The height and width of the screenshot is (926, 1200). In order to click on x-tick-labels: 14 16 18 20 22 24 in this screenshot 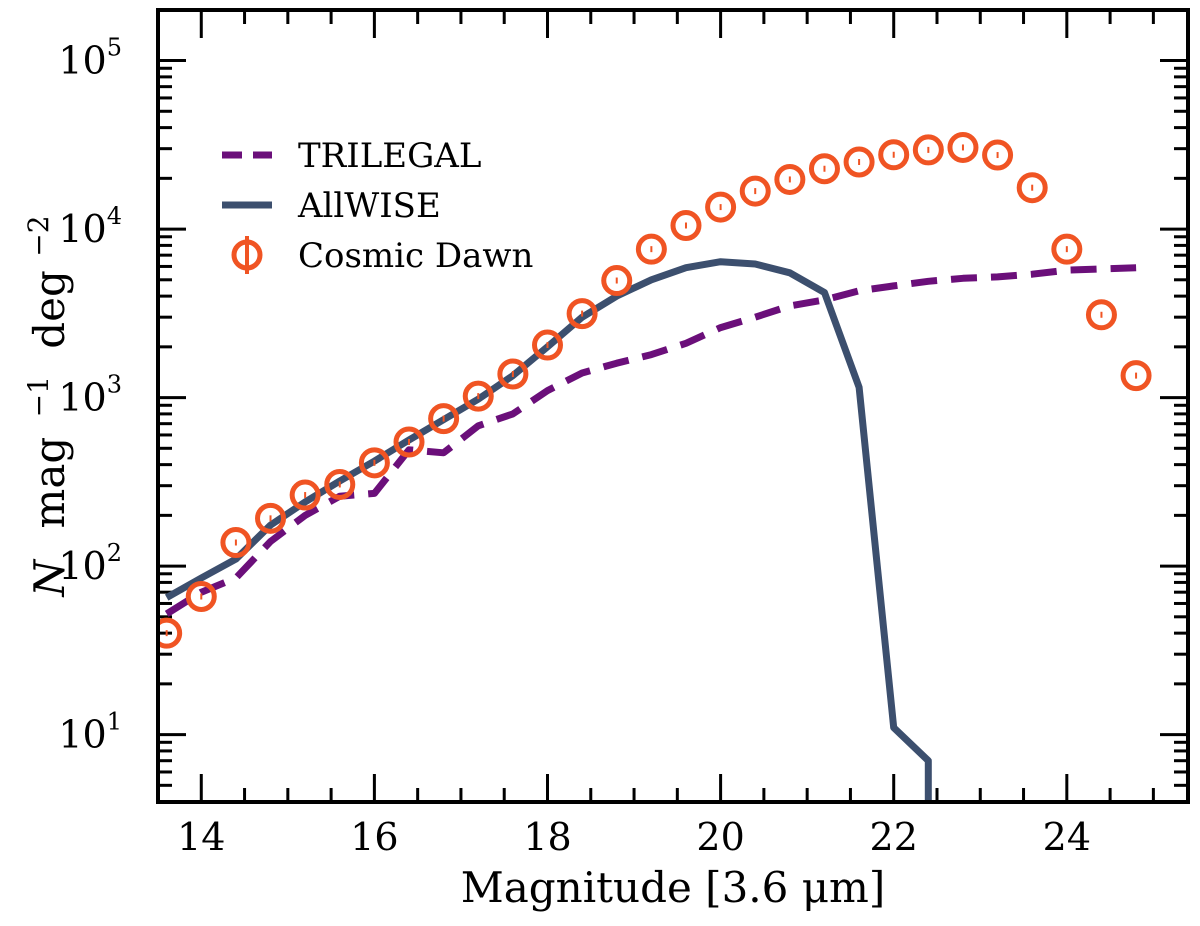, I will do `click(634, 837)`.